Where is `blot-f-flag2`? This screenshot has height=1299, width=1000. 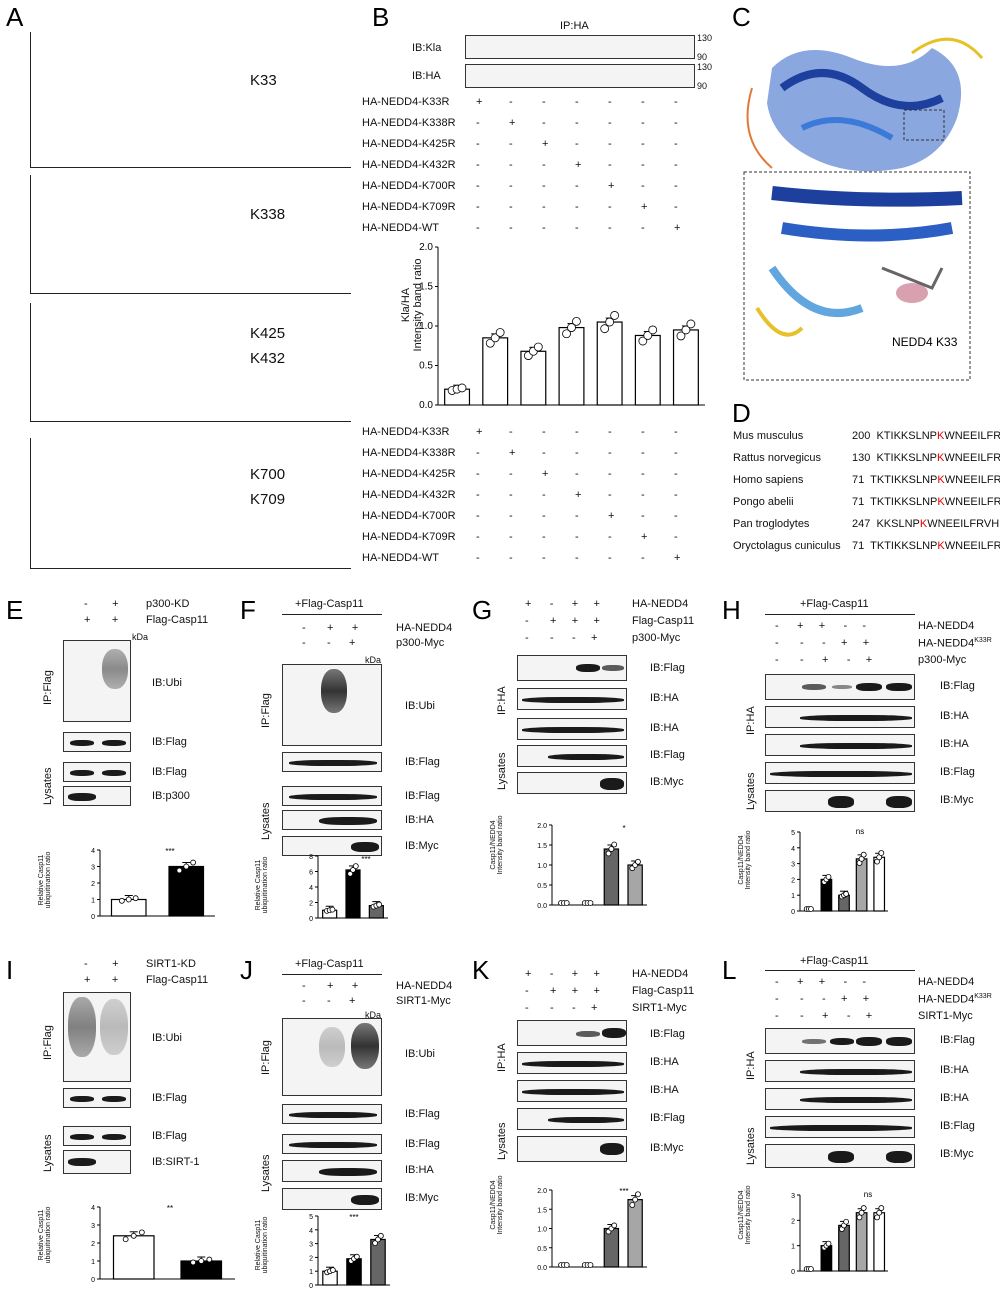 blot-f-flag2 is located at coordinates (332, 796).